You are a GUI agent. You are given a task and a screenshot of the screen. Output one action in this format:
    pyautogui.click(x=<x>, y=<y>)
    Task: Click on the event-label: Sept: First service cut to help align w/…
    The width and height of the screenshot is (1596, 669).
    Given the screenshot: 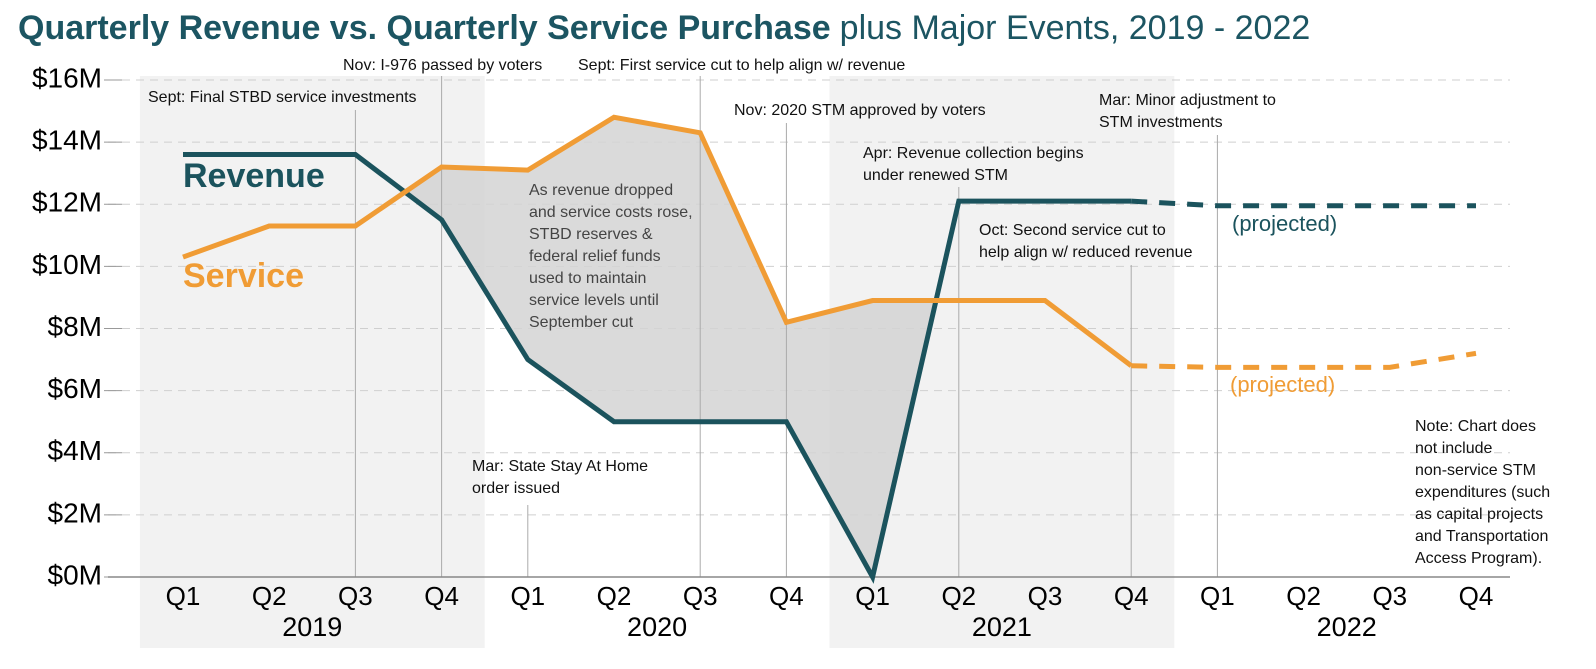 What is the action you would take?
    pyautogui.click(x=741, y=65)
    